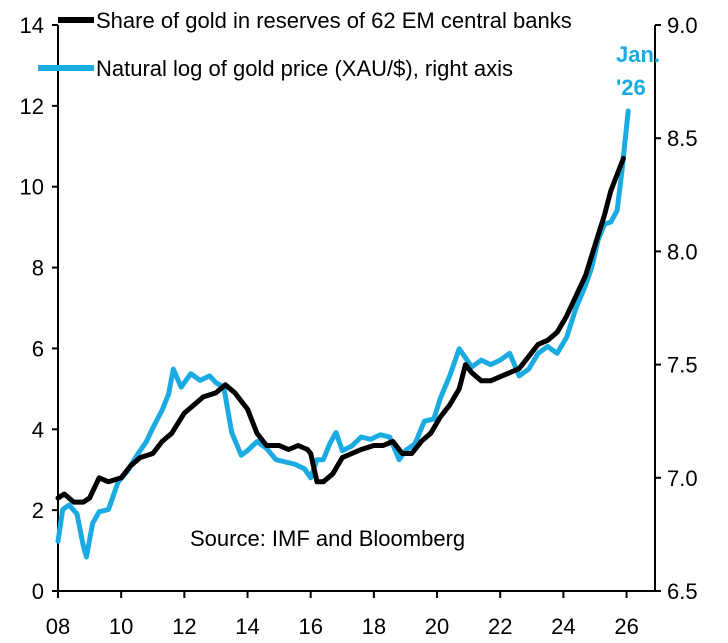 Image resolution: width=728 pixels, height=643 pixels. What do you see at coordinates (626, 626) in the screenshot?
I see `x-tick-label: 26` at bounding box center [626, 626].